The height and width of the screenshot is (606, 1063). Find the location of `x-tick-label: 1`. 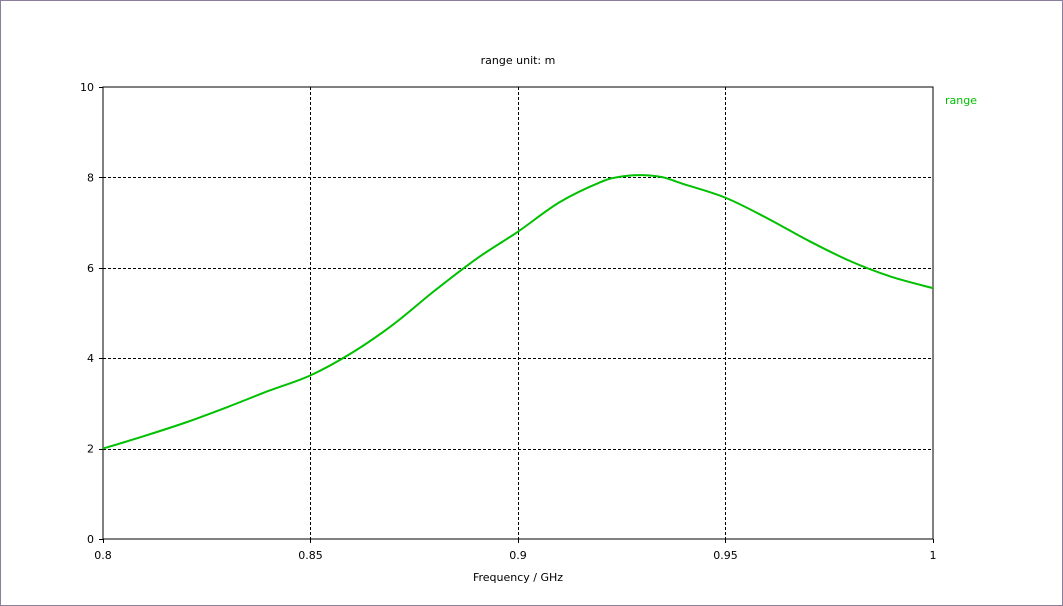

x-tick-label: 1 is located at coordinates (933, 555).